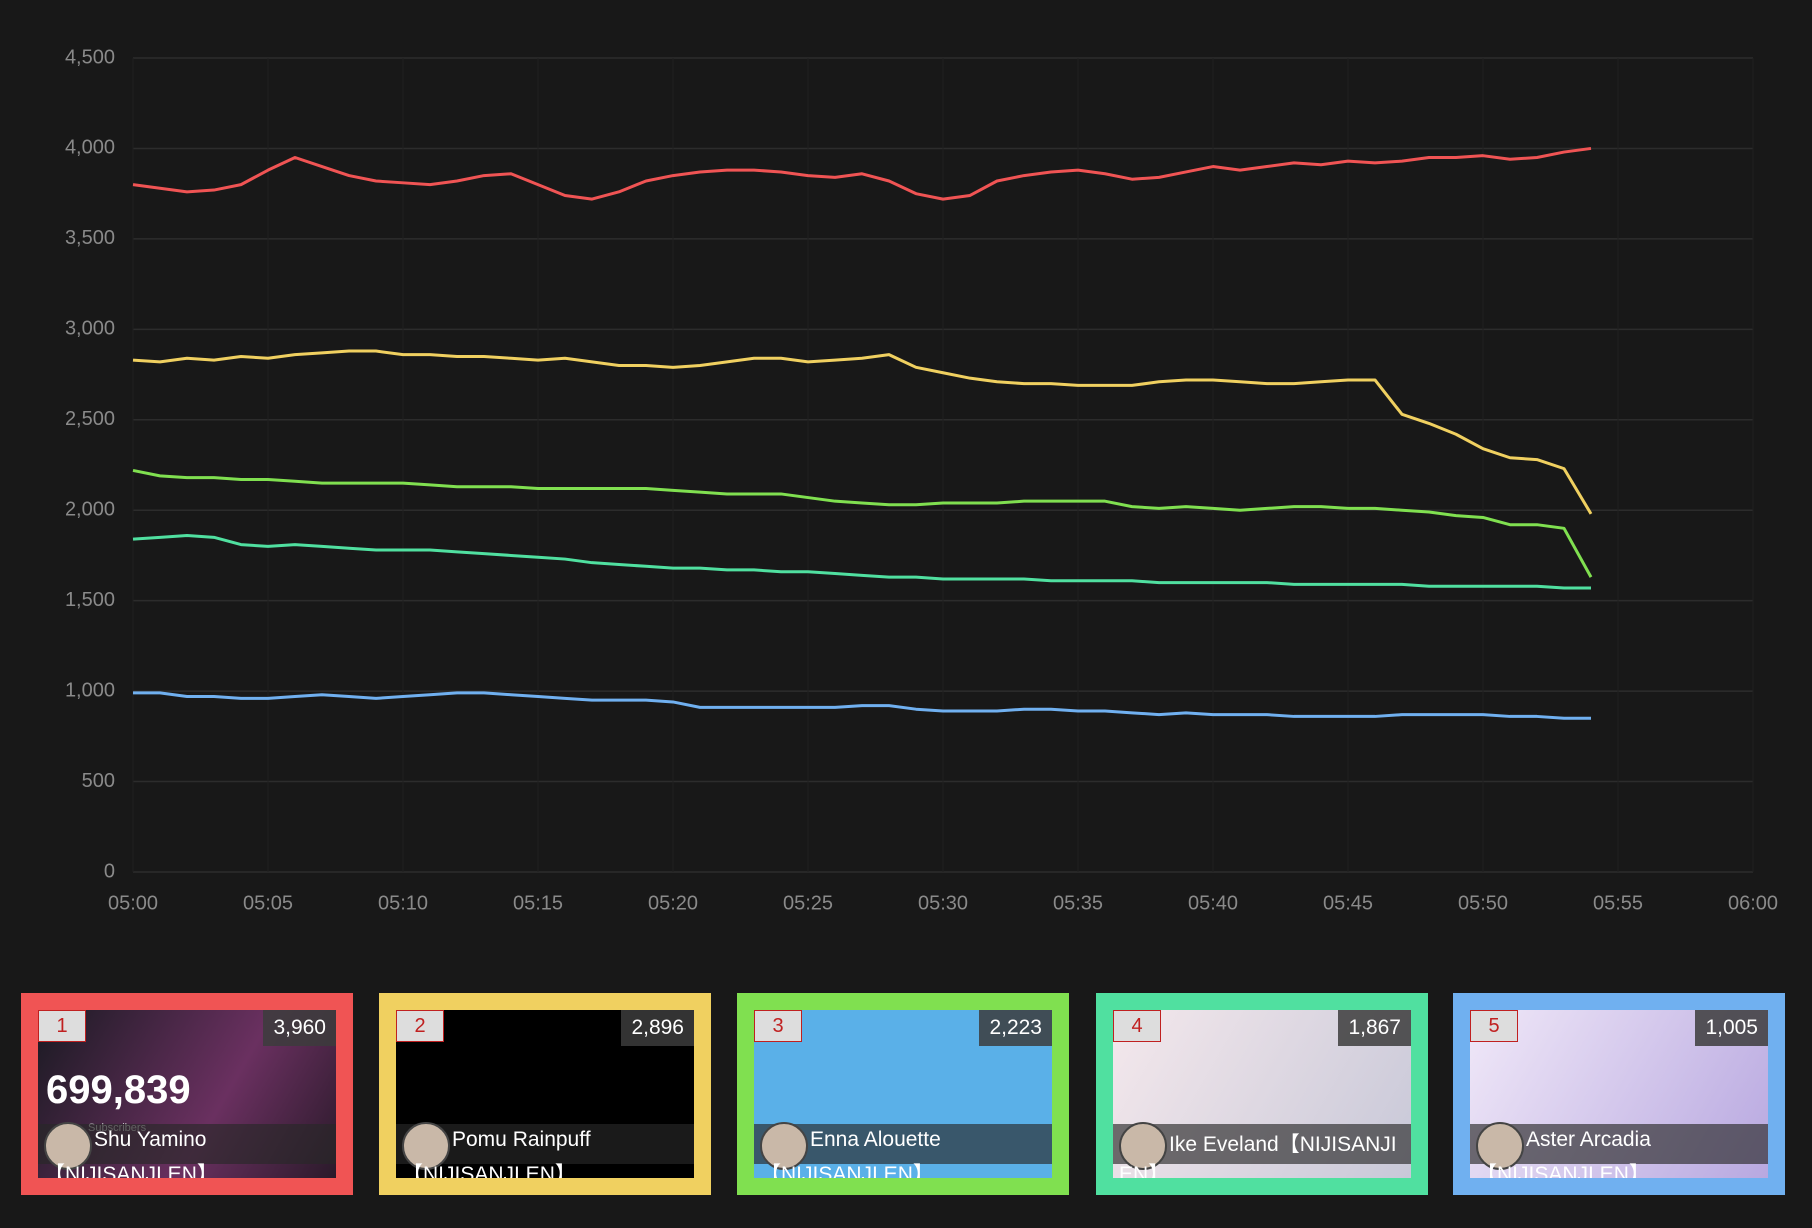 This screenshot has height=1228, width=1812. I want to click on stream-card: 3 2,223 Enna Alouette 【NIJISANJI EN】, so click(903, 1094).